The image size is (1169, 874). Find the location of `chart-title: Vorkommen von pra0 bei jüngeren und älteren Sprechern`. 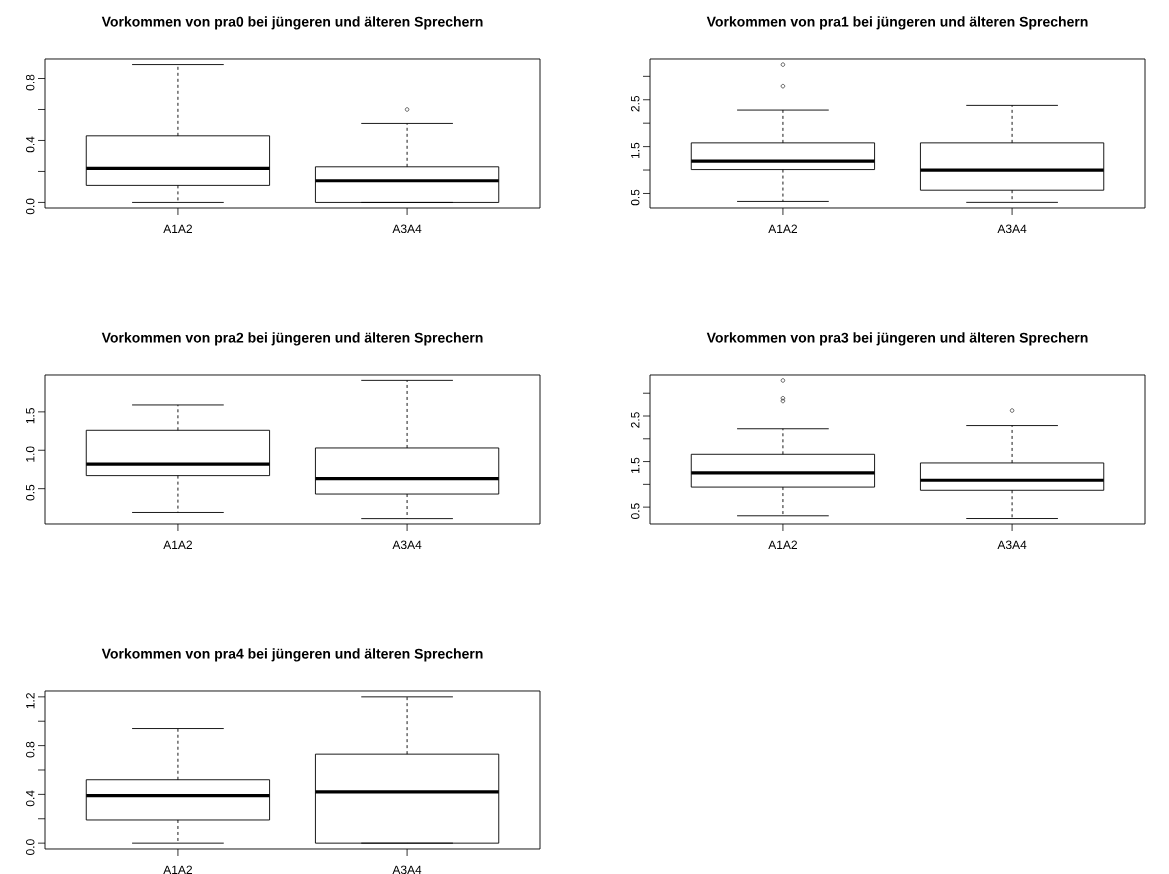

chart-title: Vorkommen von pra0 bei jüngeren und älteren Sprechern is located at coordinates (292, 23).